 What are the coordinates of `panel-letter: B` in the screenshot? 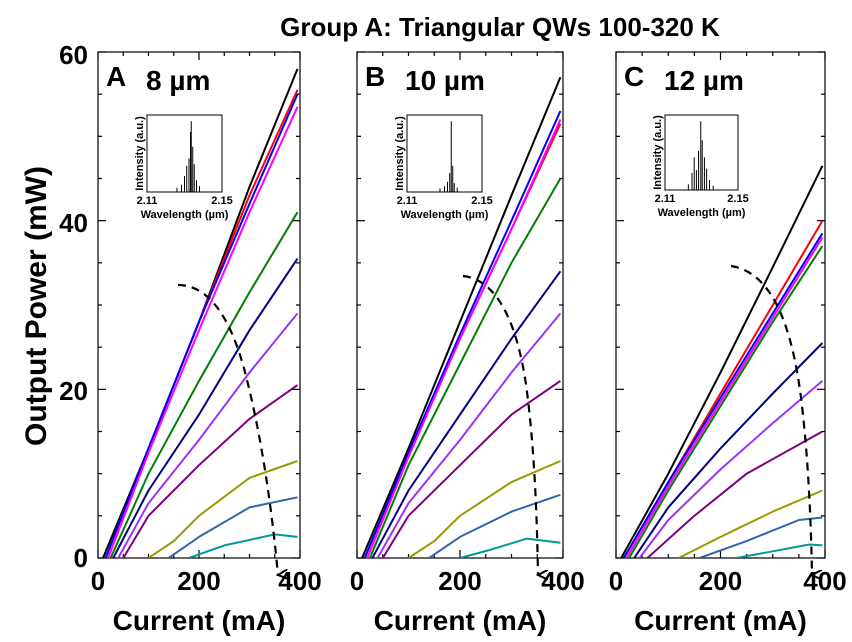 It's located at (375, 76).